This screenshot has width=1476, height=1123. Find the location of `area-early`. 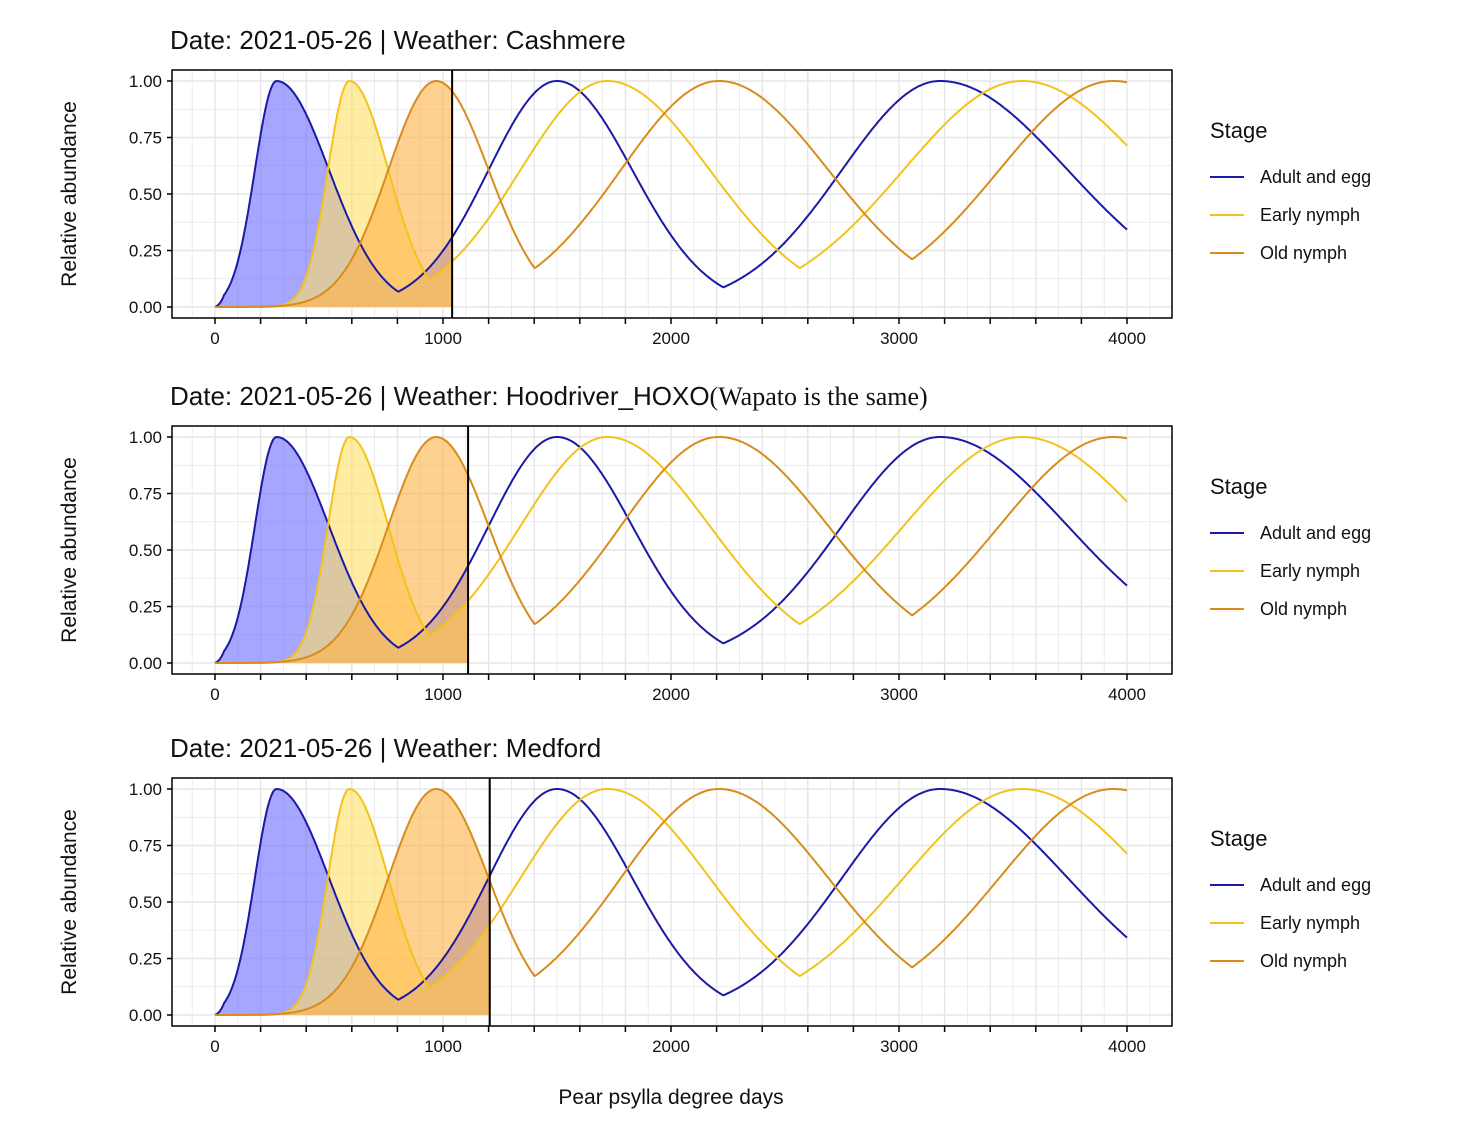

area-early is located at coordinates (352, 902).